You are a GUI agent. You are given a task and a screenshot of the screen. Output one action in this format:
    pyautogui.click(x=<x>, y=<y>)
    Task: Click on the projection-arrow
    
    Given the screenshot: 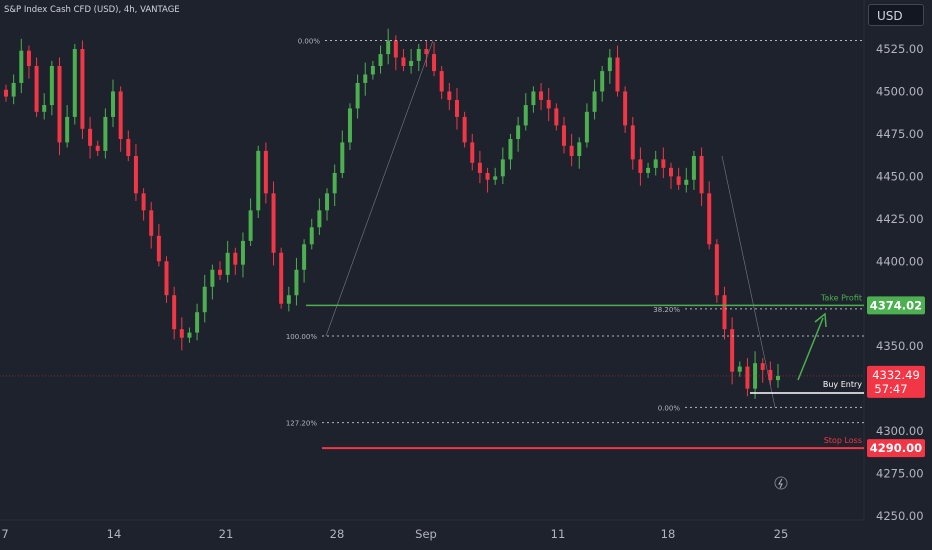 What is the action you would take?
    pyautogui.click(x=810, y=349)
    